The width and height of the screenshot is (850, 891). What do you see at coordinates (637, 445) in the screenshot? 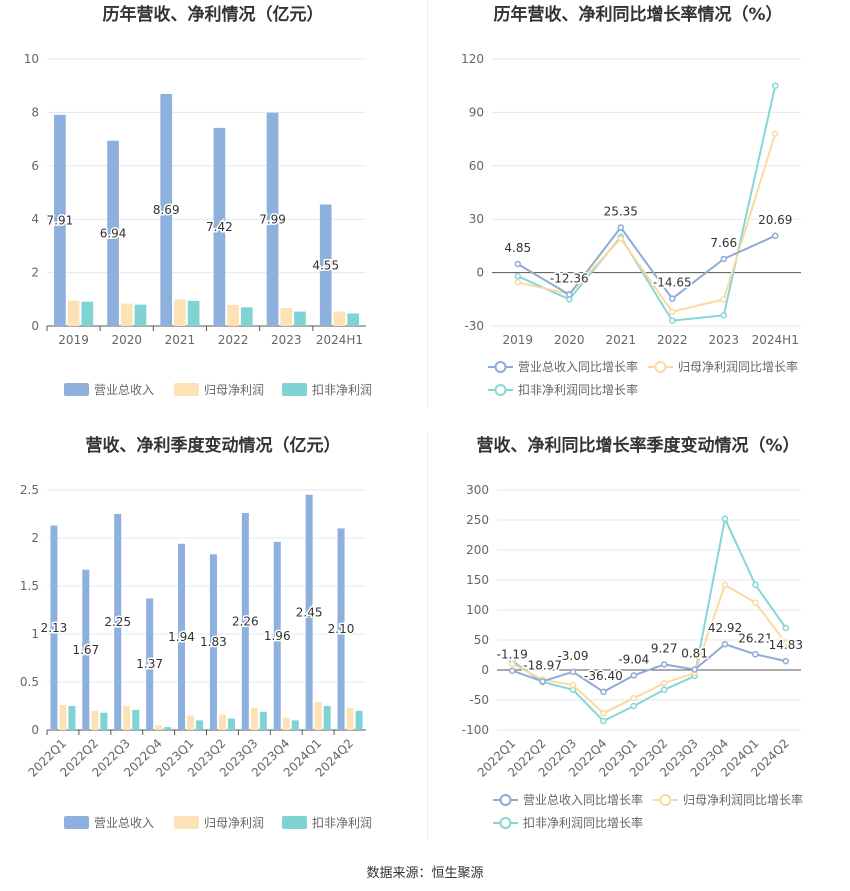
I see `chart-title: 营收、净利同比增长率季度变动情况（%）` at bounding box center [637, 445].